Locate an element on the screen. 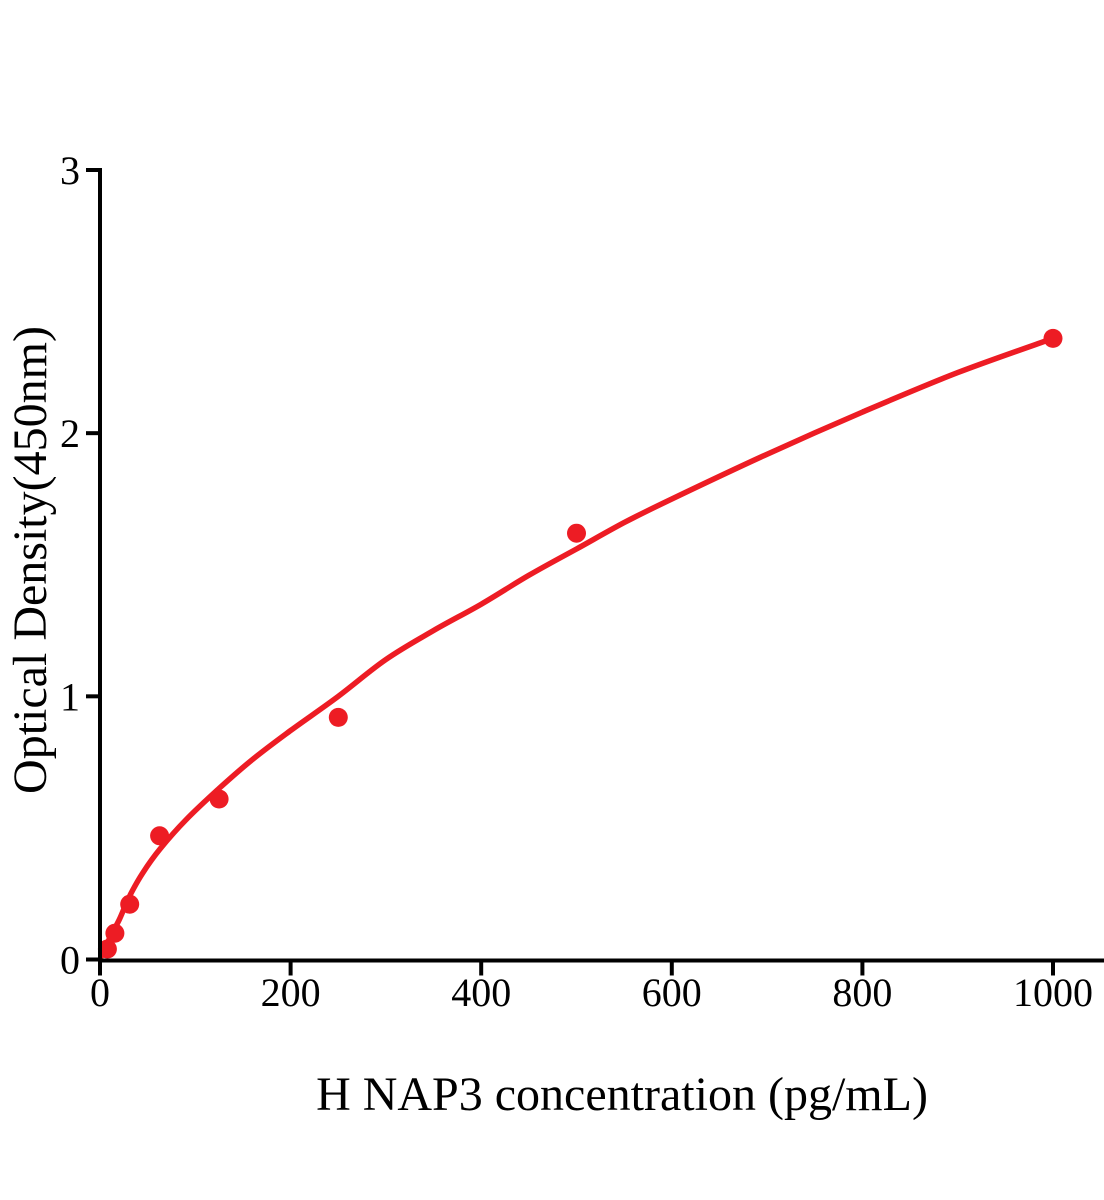 Image resolution: width=1104 pixels, height=1200 pixels. y-tick-label: 0 is located at coordinates (70, 960).